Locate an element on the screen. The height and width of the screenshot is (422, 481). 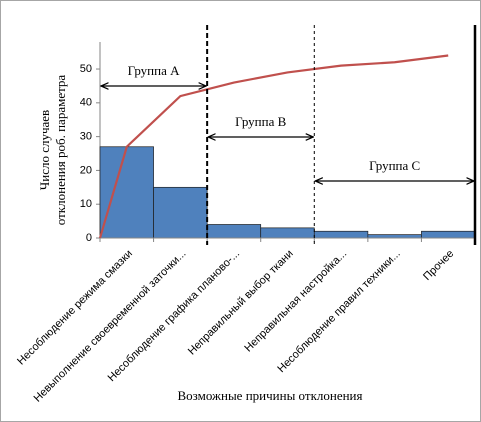
group-label: Группа А is located at coordinates (154, 70).